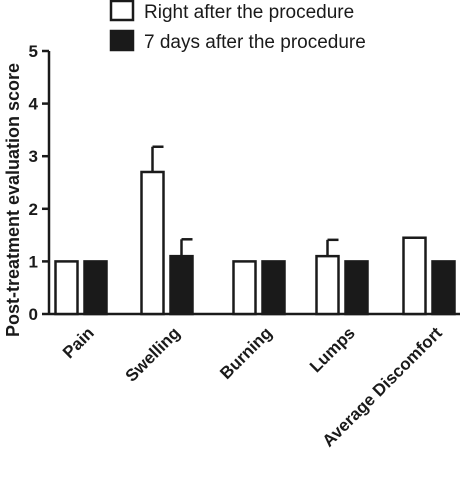 The height and width of the screenshot is (478, 474). What do you see at coordinates (327, 285) in the screenshot?
I see `bar-series-0-lumps` at bounding box center [327, 285].